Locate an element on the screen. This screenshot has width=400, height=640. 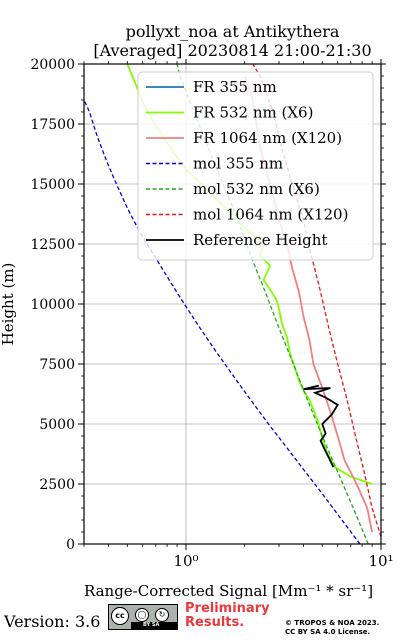
y-tick-label: 12500 is located at coordinates (52, 245).